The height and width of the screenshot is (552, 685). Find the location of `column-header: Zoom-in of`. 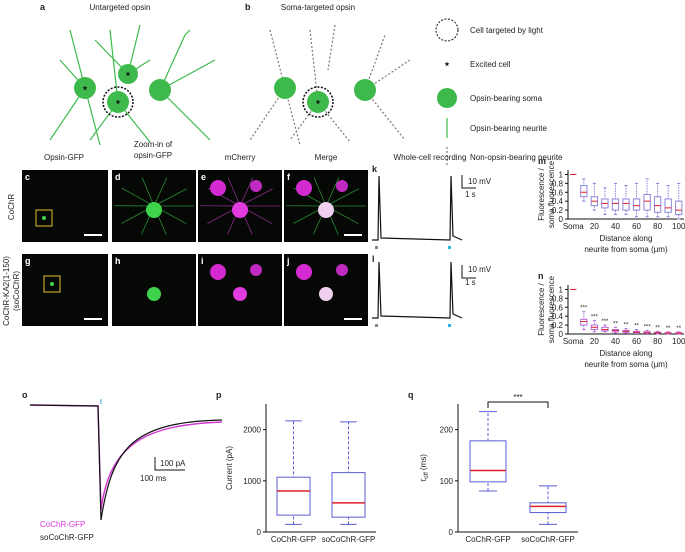

column-header: Zoom-in of is located at coordinates (153, 144).